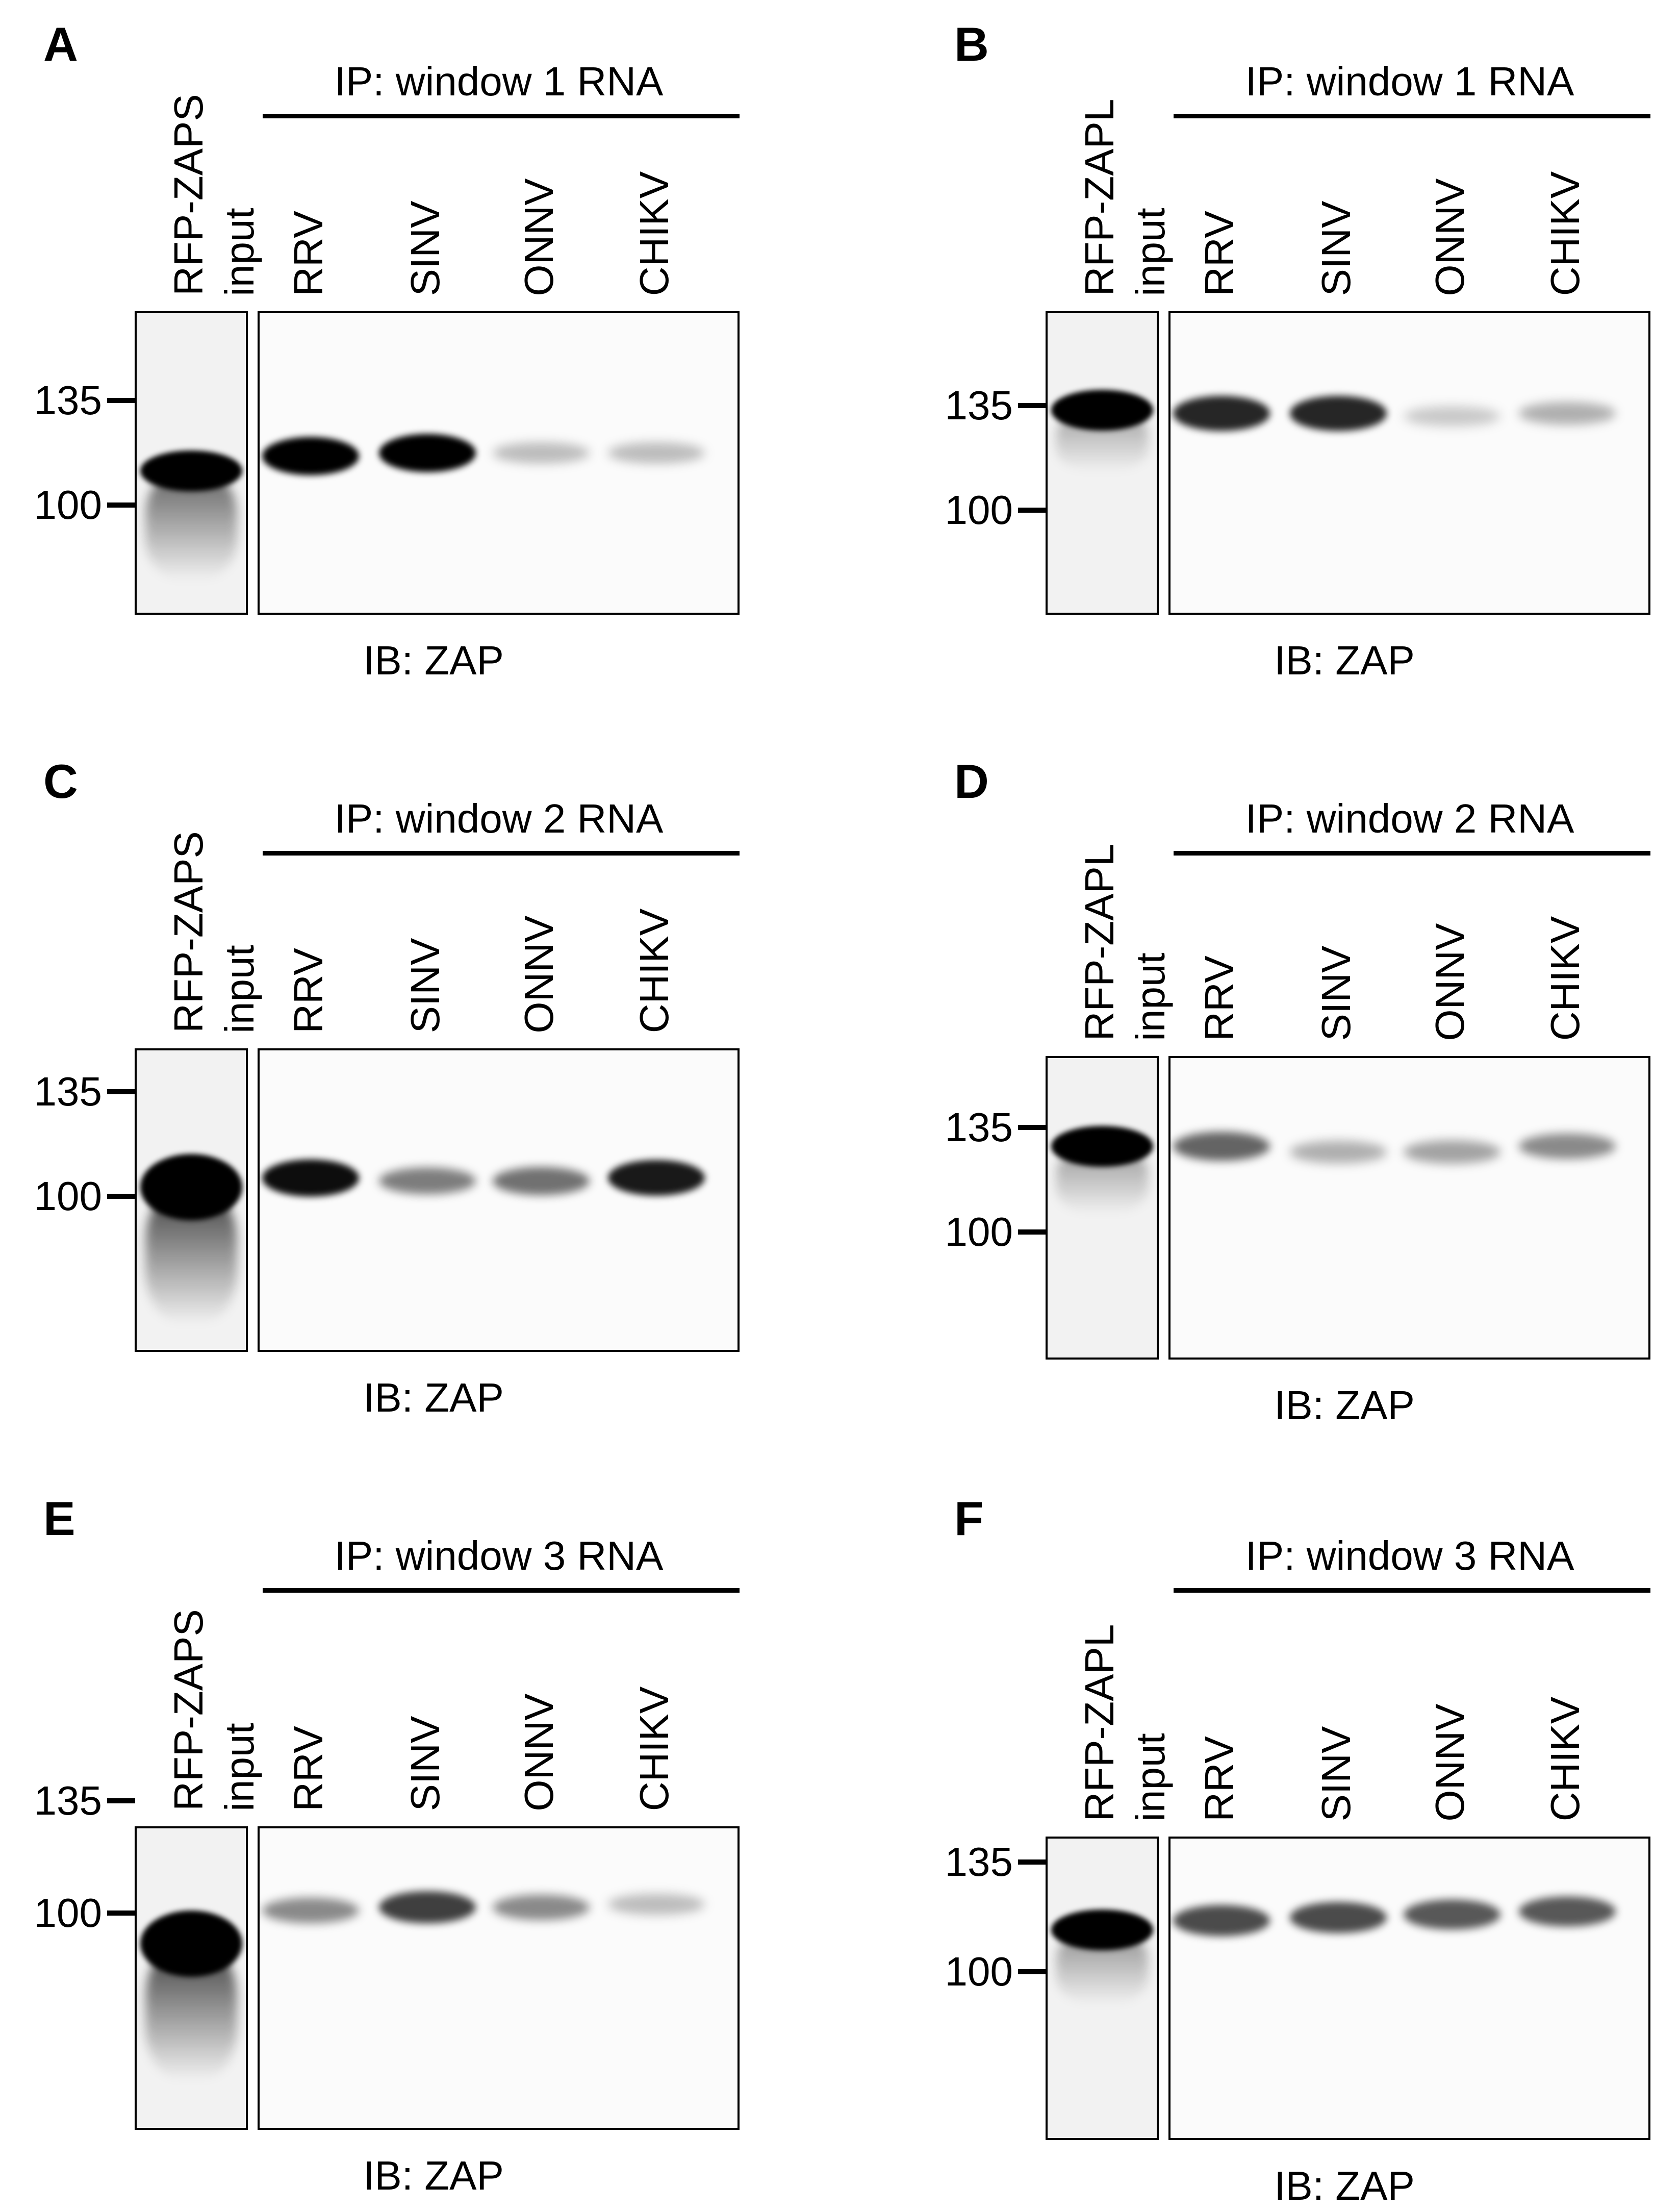 Image resolution: width=1679 pixels, height=2212 pixels. Describe the element at coordinates (1409, 818) in the screenshot. I see `ip-title: IP: window 2 RNA` at that location.